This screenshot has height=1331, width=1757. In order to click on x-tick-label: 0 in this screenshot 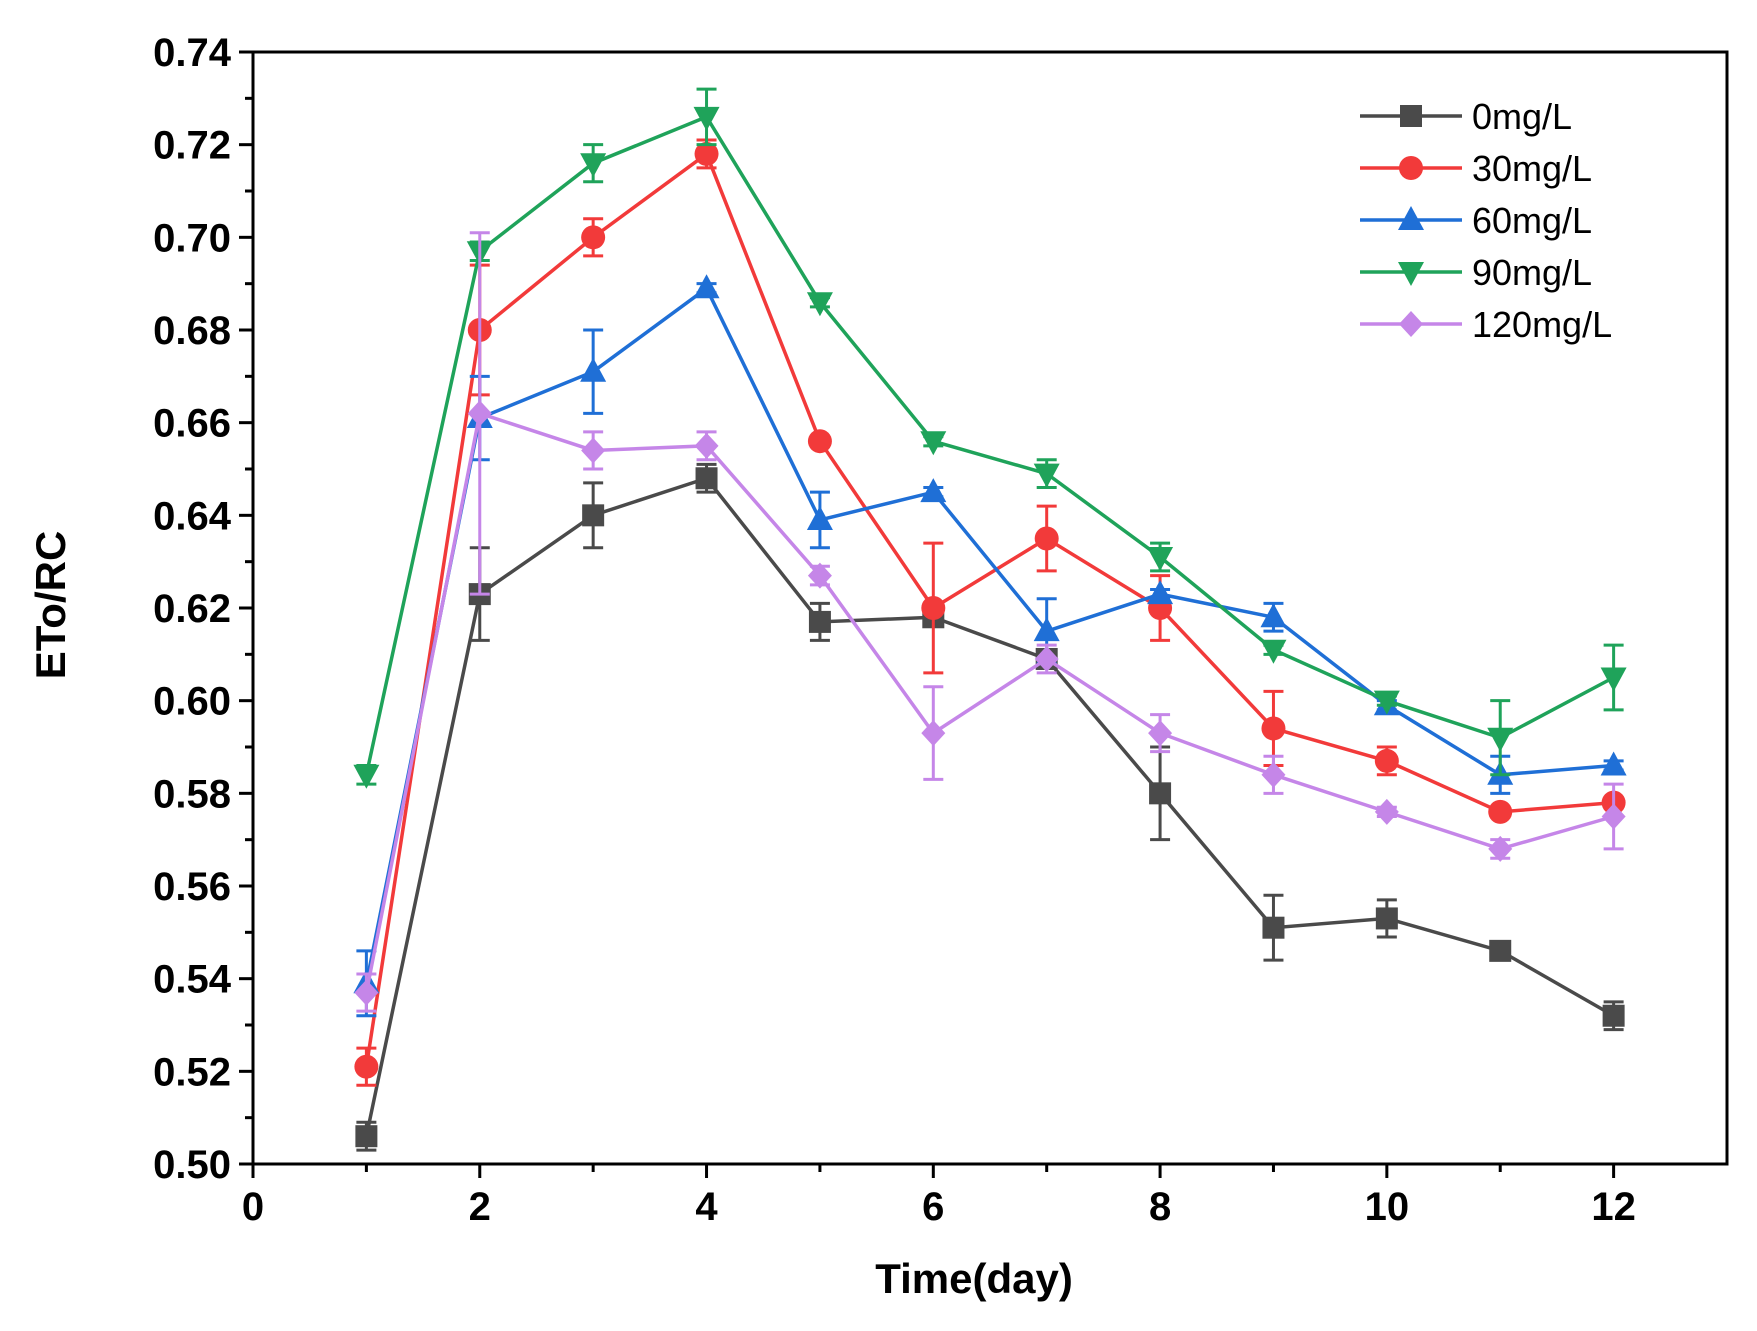, I will do `click(253, 1207)`.